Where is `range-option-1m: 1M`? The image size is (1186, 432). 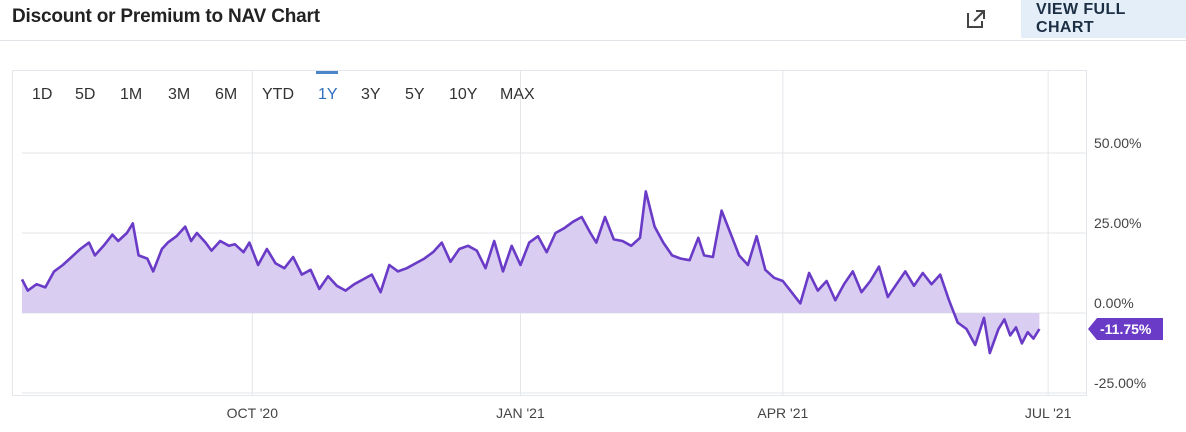 range-option-1m: 1M is located at coordinates (131, 94).